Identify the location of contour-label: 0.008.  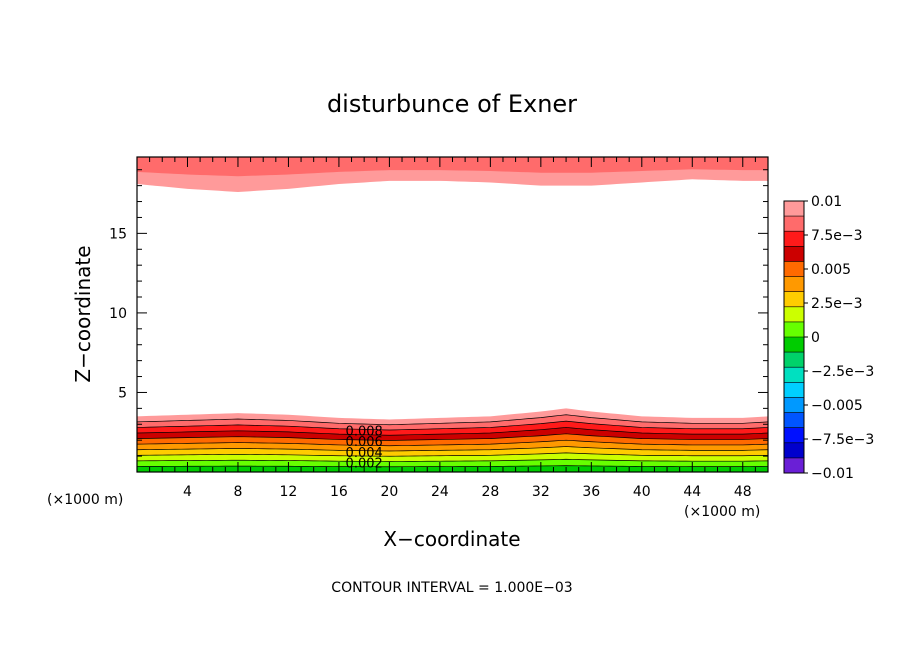
(364, 431).